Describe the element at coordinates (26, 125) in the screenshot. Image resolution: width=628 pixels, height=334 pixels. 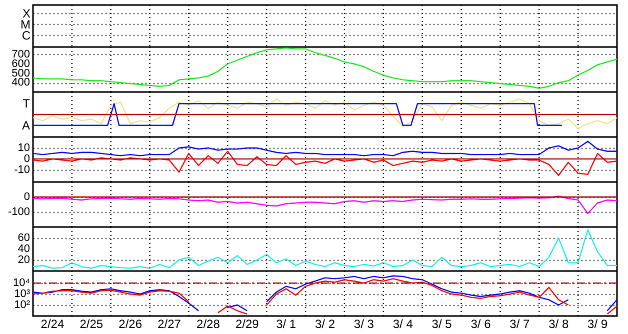
I see `text: A` at that location.